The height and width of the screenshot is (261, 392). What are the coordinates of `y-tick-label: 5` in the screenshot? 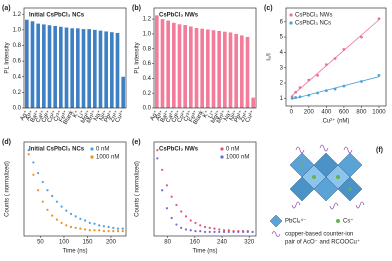 It's located at (282, 38).